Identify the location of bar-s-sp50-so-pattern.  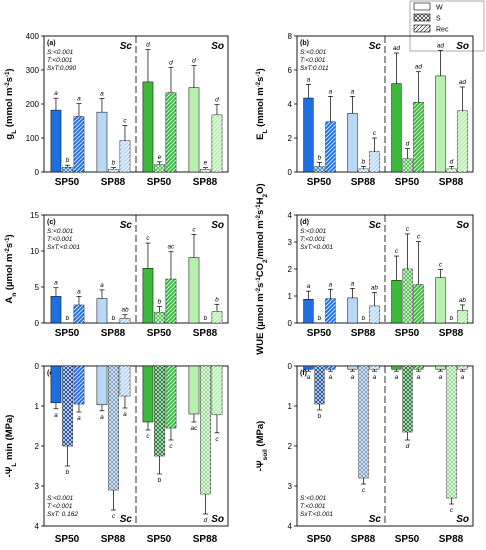
(159, 168).